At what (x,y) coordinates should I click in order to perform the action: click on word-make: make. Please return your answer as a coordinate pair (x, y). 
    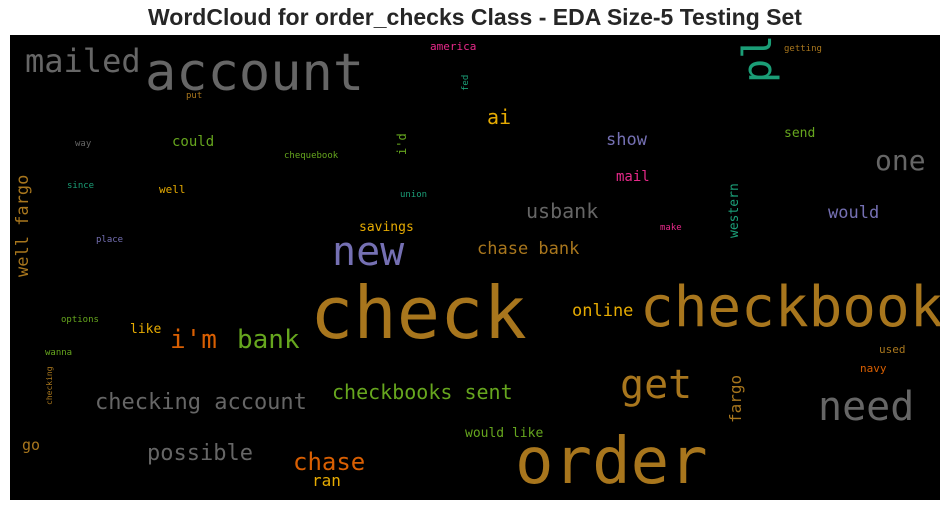
    Looking at the image, I should click on (671, 228).